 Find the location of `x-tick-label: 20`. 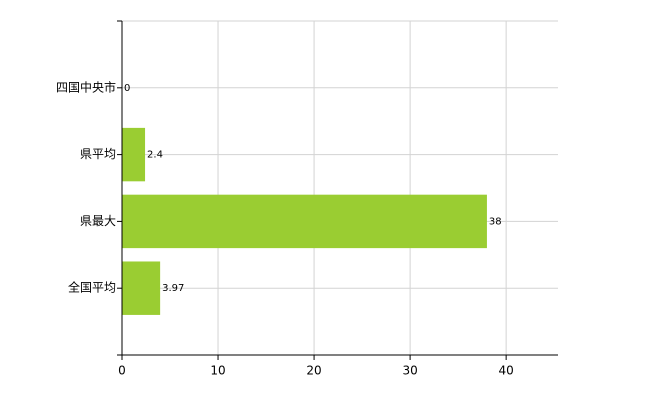

x-tick-label: 20 is located at coordinates (313, 371).